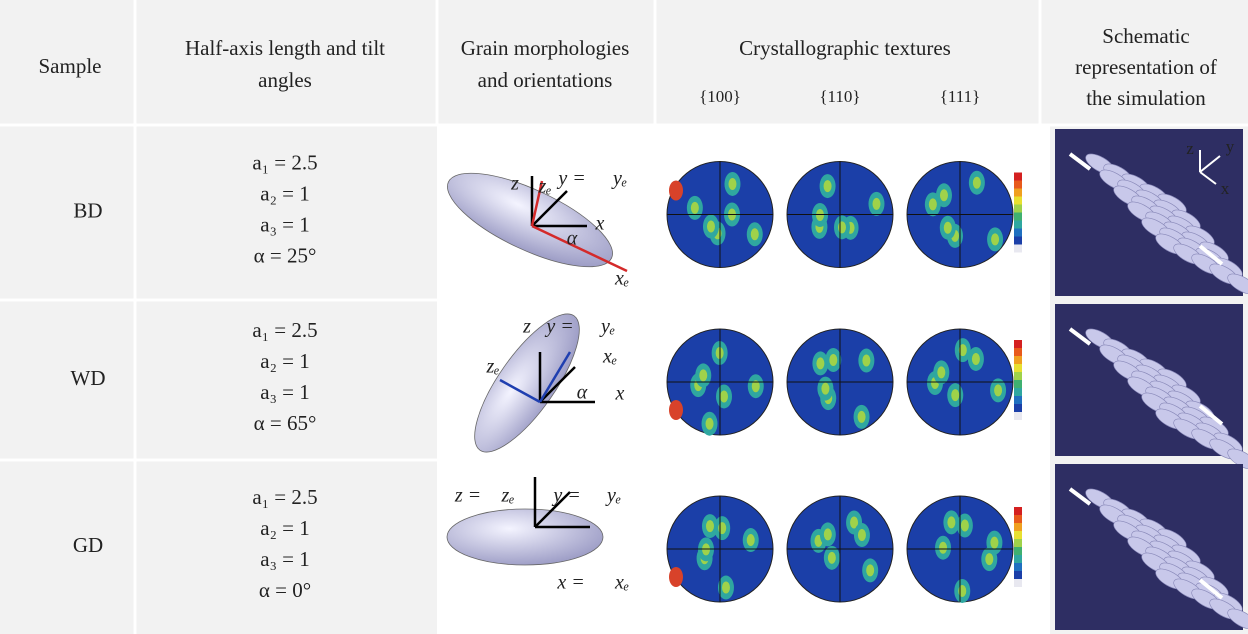 This screenshot has width=1248, height=634. Describe the element at coordinates (839, 96) in the screenshot. I see `texture-subheader: {110}` at that location.